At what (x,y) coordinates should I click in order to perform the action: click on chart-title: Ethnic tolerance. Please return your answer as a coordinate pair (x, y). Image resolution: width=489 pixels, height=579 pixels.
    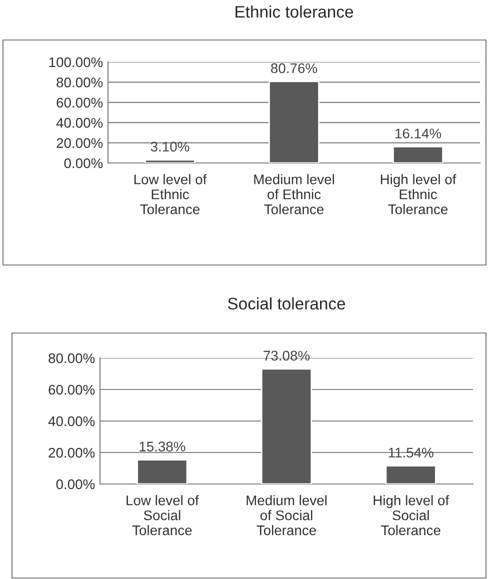
    Looking at the image, I should click on (295, 11).